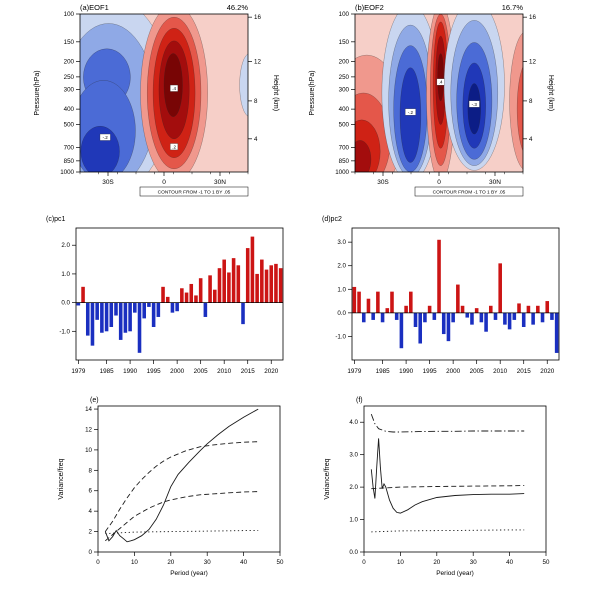  What do you see at coordinates (327, 478) in the screenshot?
I see `y-axis-title: Variance/freq` at bounding box center [327, 478].